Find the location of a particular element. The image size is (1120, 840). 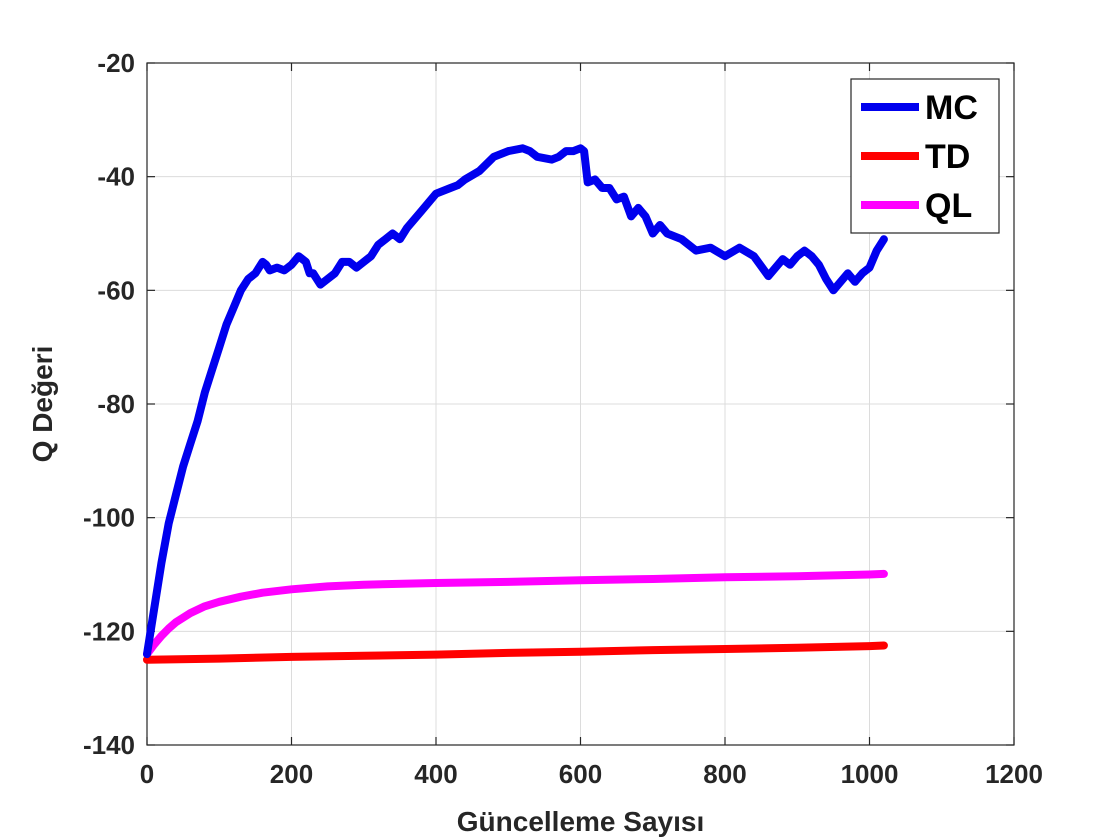

series-line-ql is located at coordinates (515, 614).